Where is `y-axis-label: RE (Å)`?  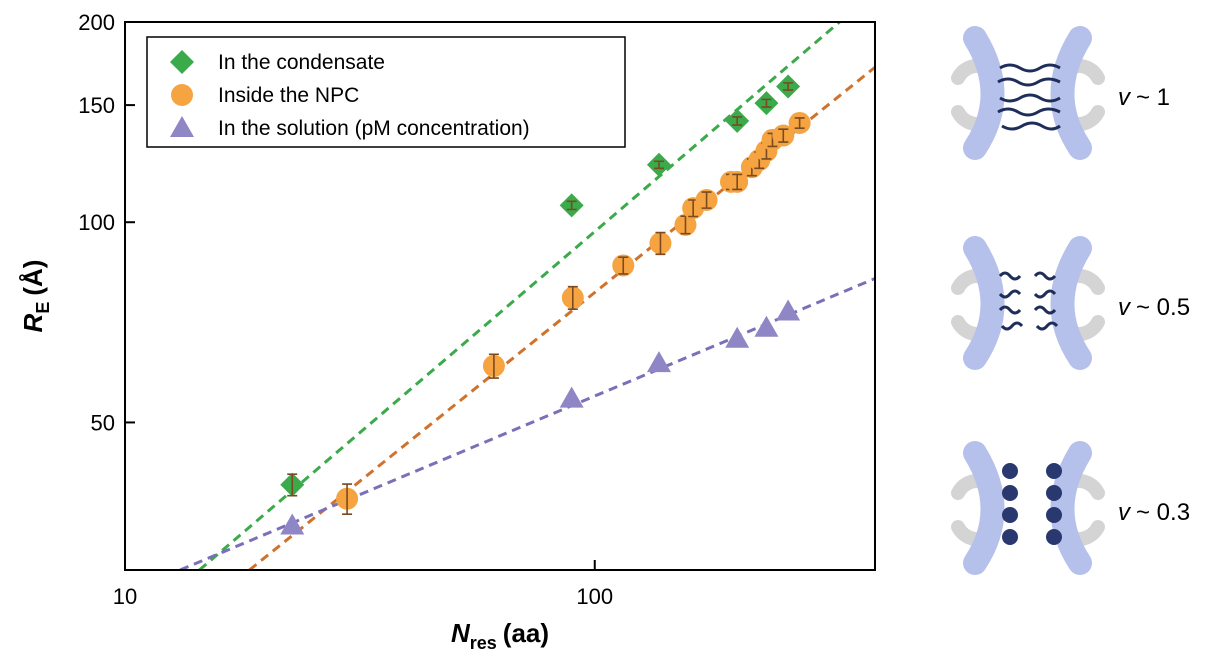
y-axis-label: RE (Å) is located at coordinates (35, 296).